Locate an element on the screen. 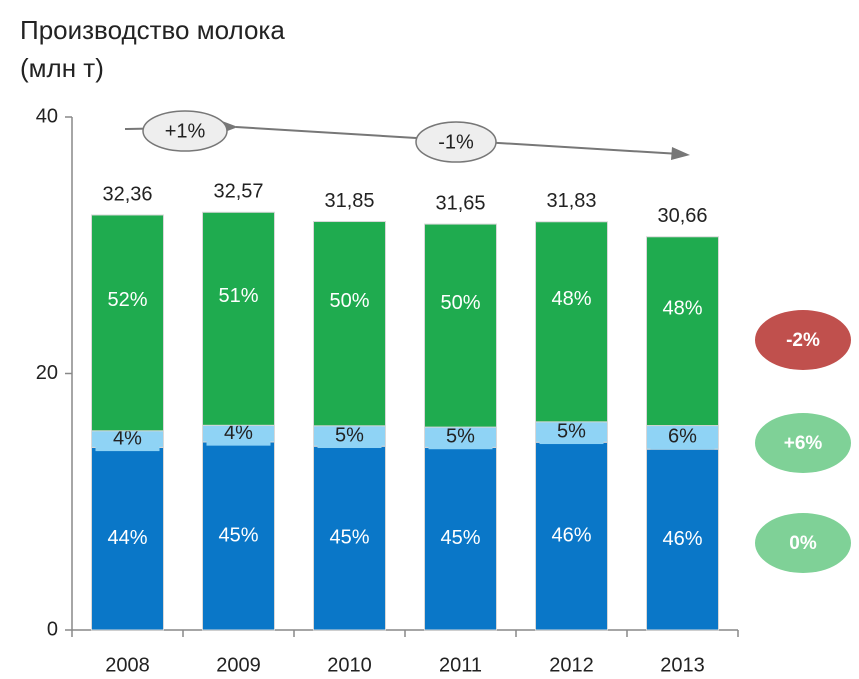 The image size is (859, 679). share-label: 6% is located at coordinates (682, 437).